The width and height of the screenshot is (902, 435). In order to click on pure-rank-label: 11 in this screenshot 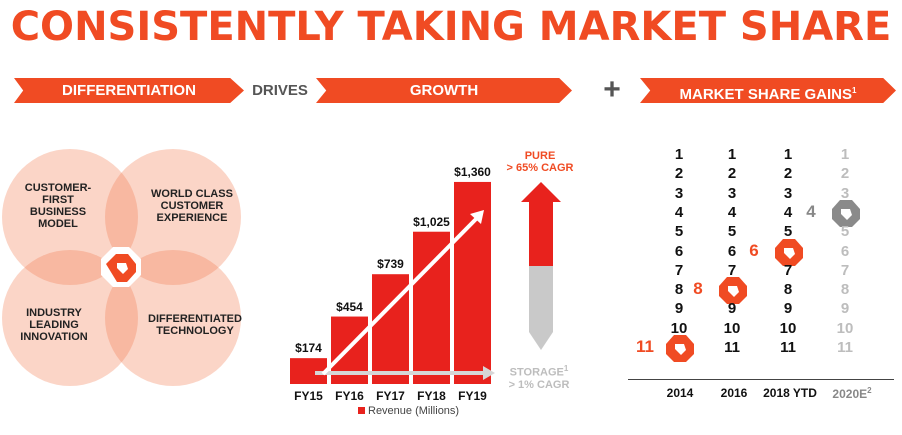, I will do `click(645, 346)`.